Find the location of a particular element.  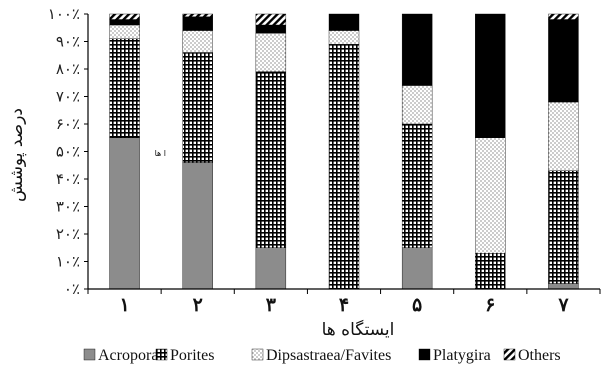

legend-label-platygira: Platygira is located at coordinates (462, 355).